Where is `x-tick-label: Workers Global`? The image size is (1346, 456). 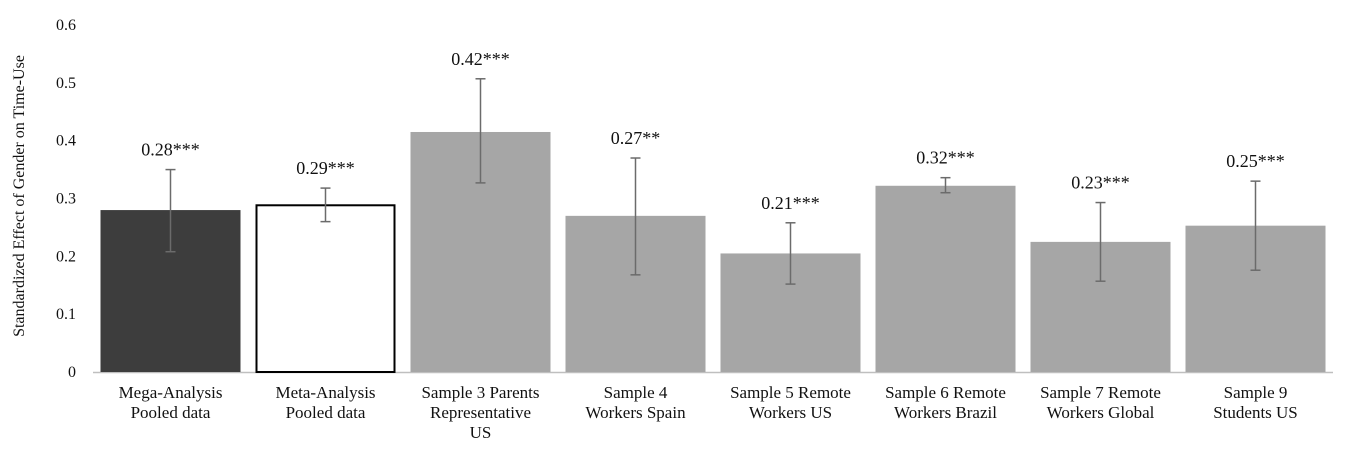 x-tick-label: Workers Global is located at coordinates (1101, 412).